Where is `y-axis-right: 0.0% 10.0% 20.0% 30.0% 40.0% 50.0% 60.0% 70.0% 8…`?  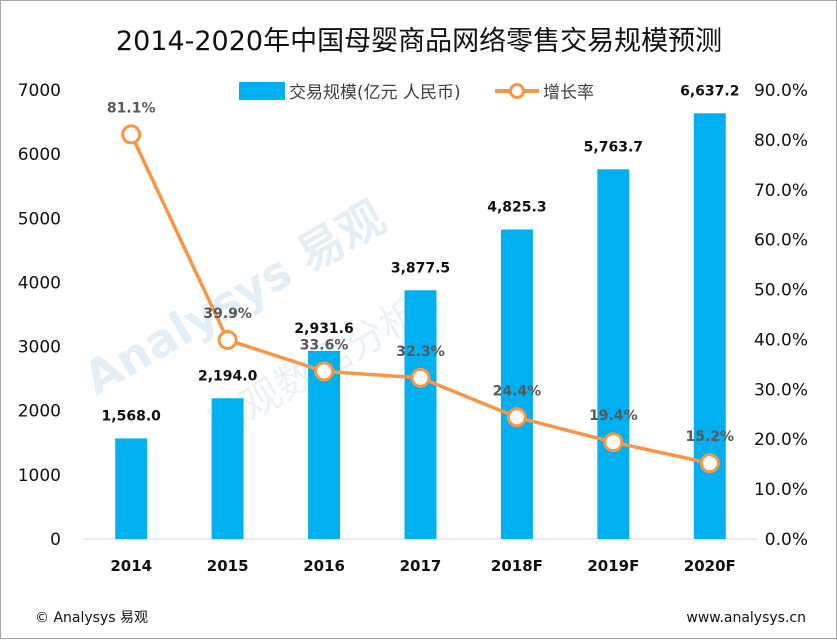 y-axis-right: 0.0% 10.0% 20.0% 30.0% 40.0% 50.0% 60.0% 70.0% 8… is located at coordinates (781, 315).